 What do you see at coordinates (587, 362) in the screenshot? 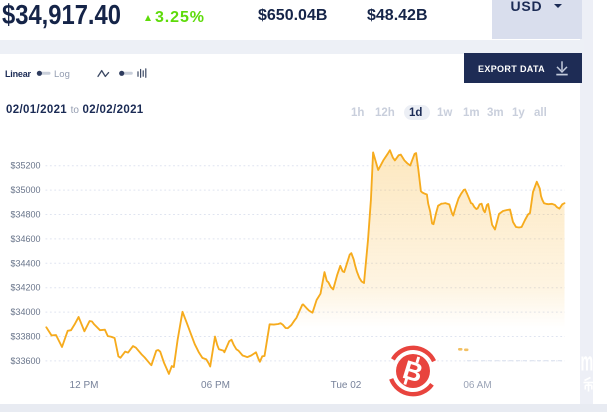
I see `svg-text: m` at bounding box center [587, 362].